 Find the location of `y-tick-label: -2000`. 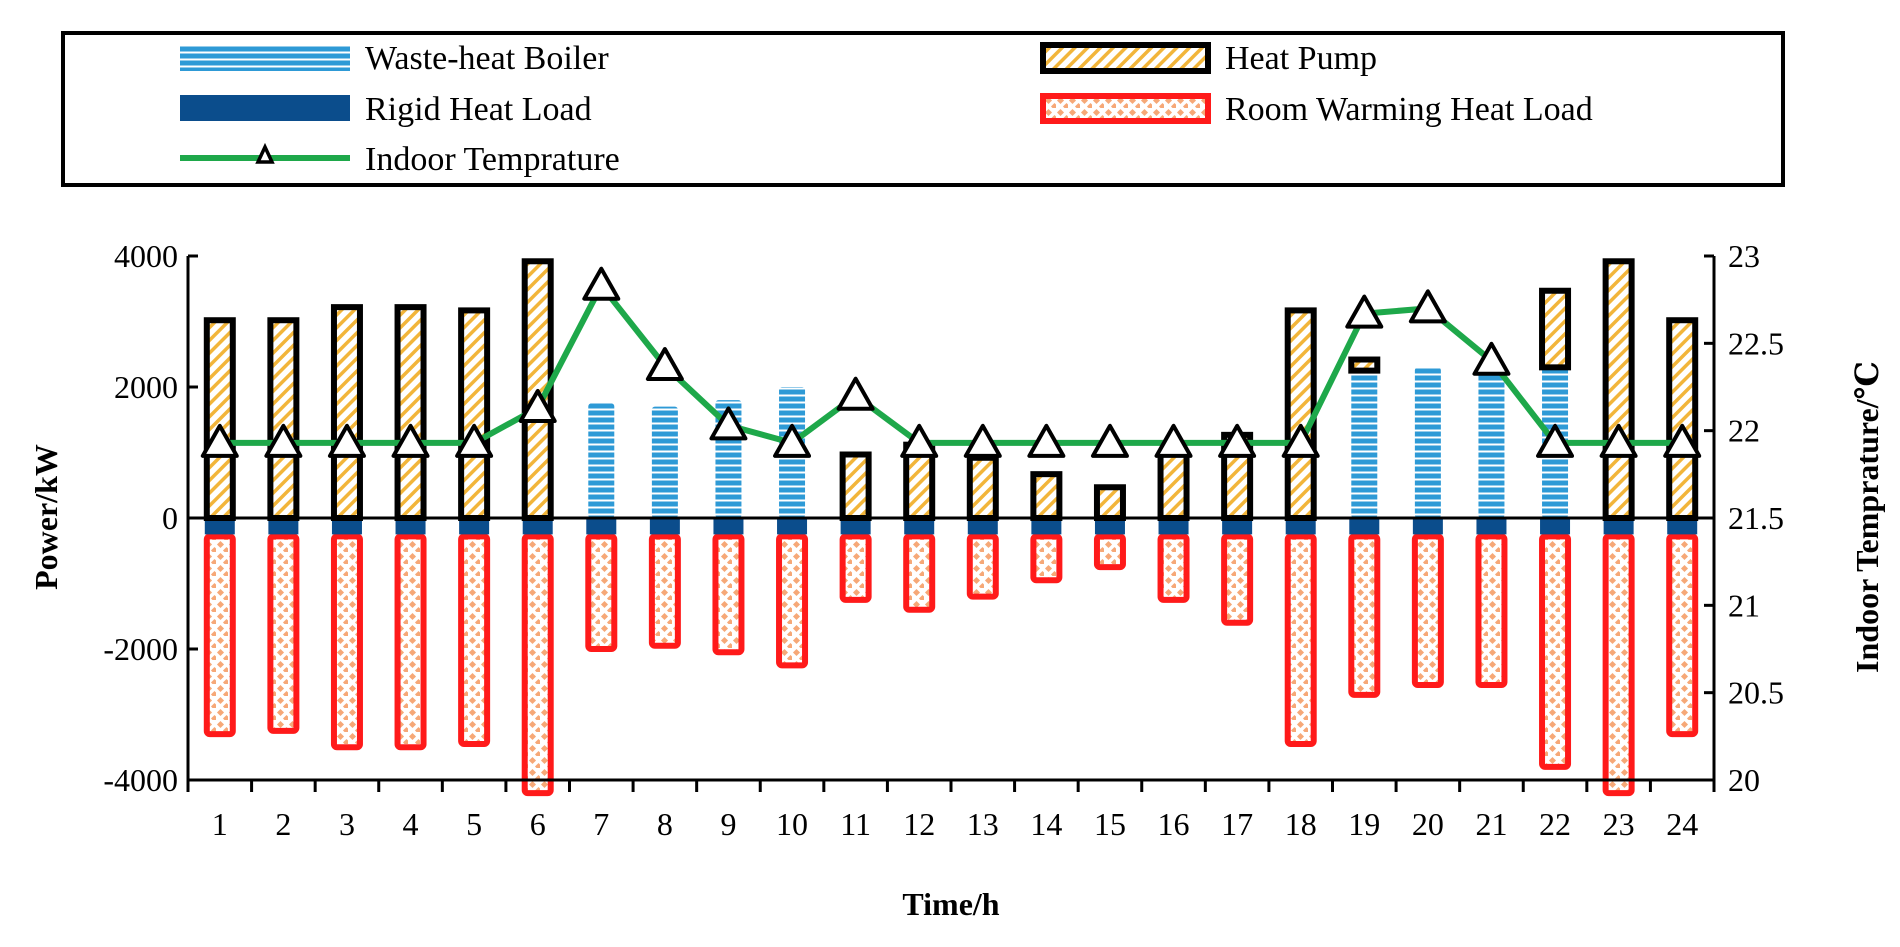

y-tick-label: -2000 is located at coordinates (140, 649).